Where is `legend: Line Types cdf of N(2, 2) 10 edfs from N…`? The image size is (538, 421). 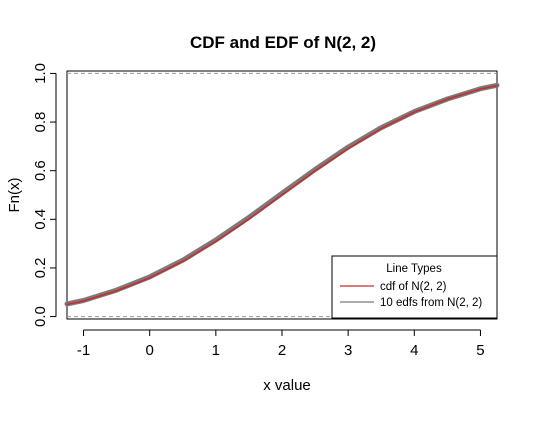 legend: Line Types cdf of N(2, 2) 10 edfs from N… is located at coordinates (414, 287).